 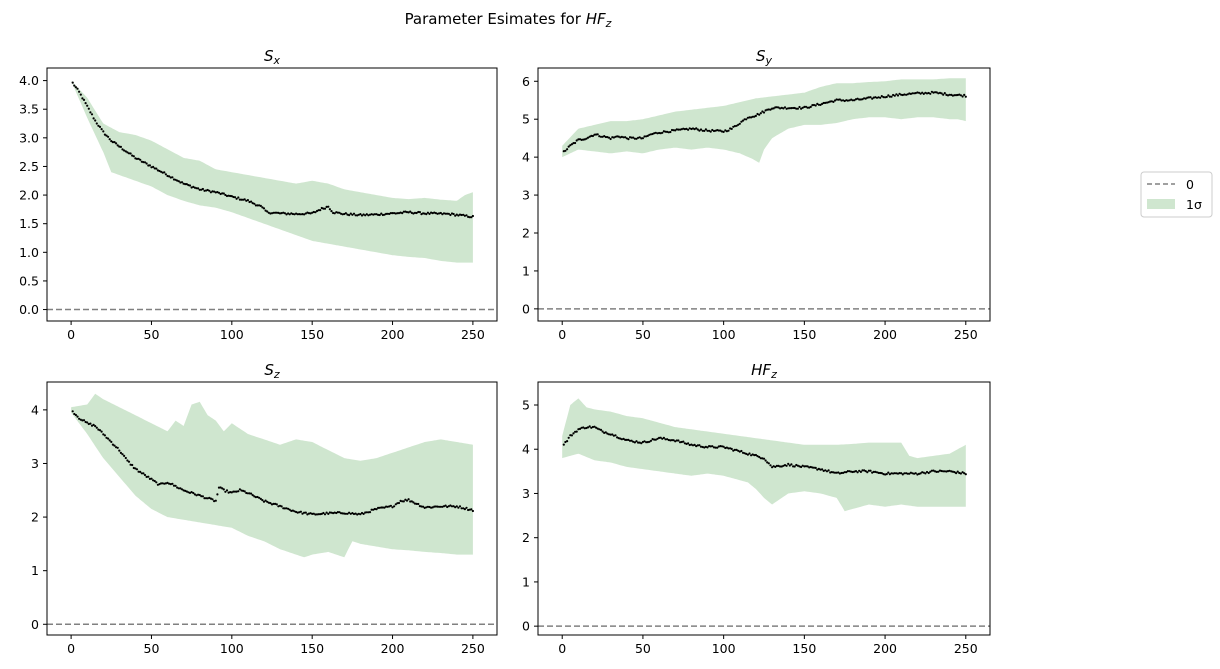 What do you see at coordinates (35, 409) in the screenshot?
I see `y-tick-label: 4` at bounding box center [35, 409].